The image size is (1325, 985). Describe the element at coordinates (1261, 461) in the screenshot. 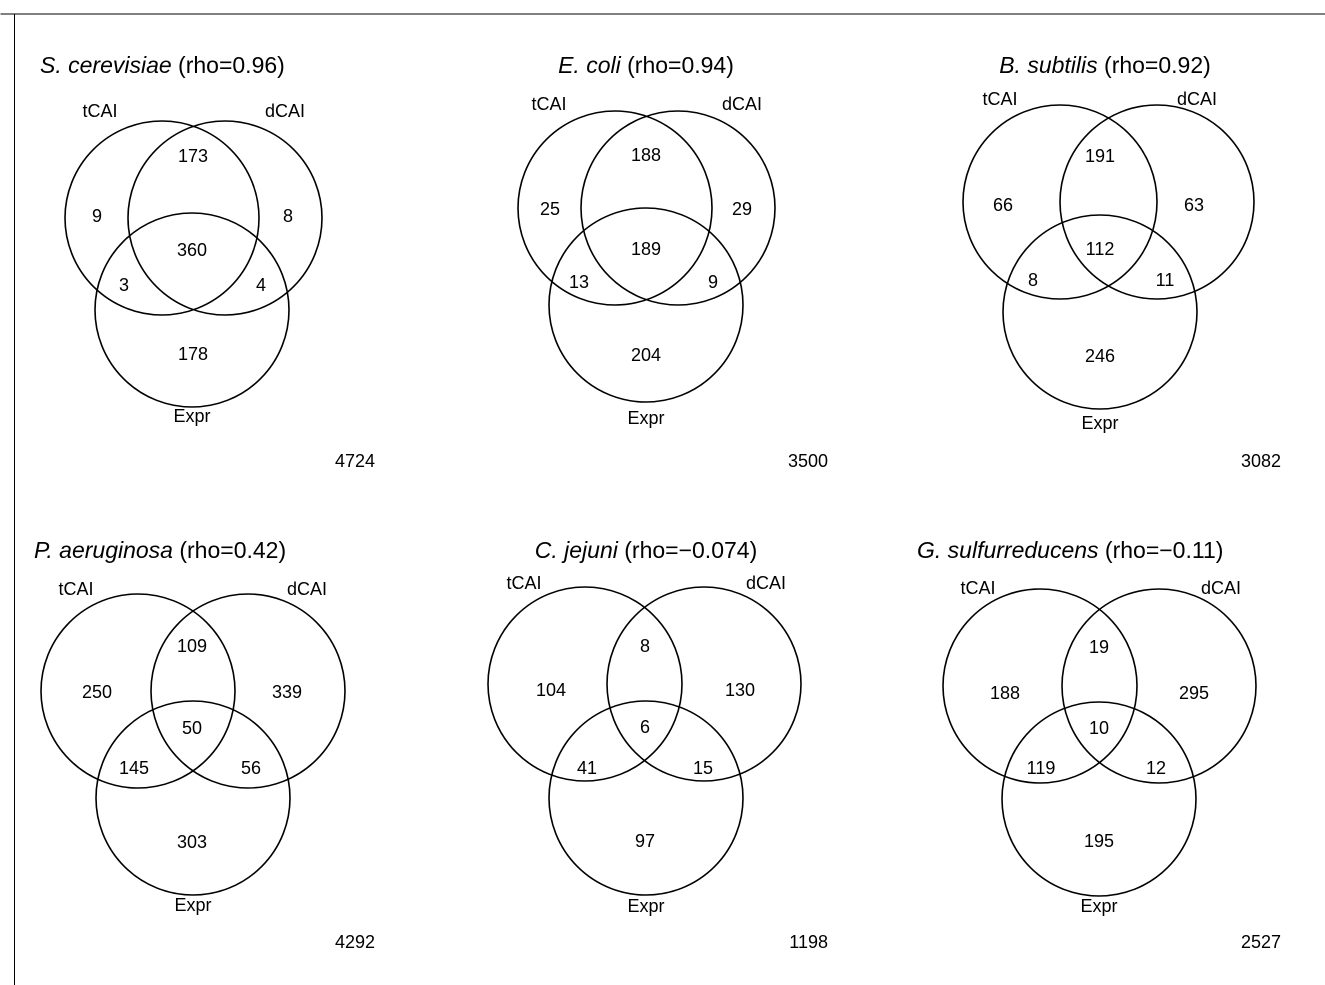

I see `total-genes: 3082` at that location.